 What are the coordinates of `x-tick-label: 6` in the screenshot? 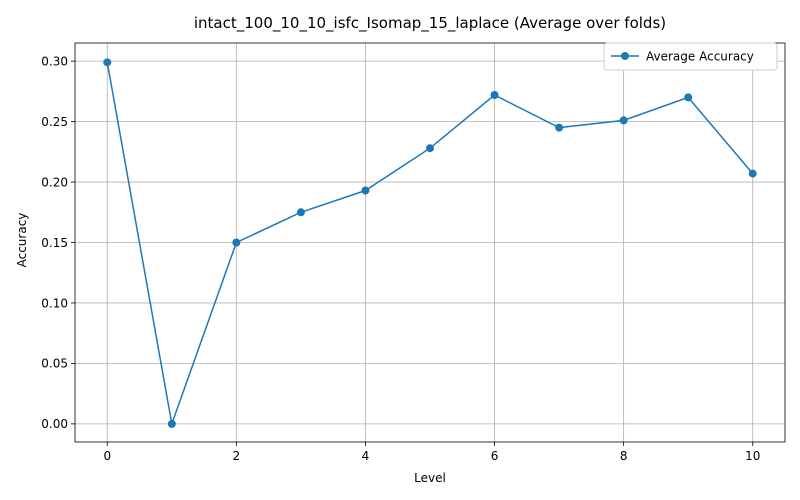 It's located at (495, 456).